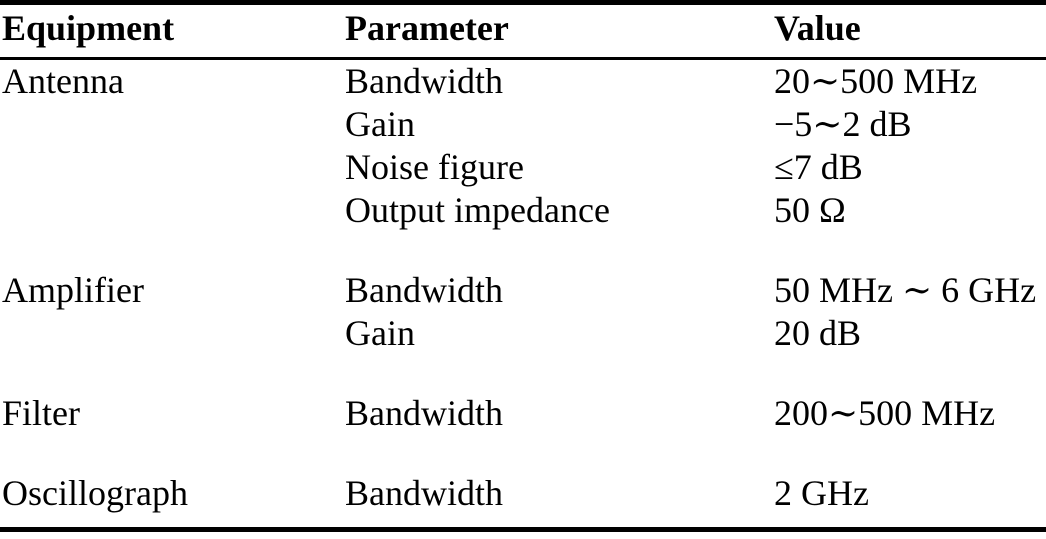 This screenshot has width=1046, height=539. I want to click on value-cell: 50 Ω, so click(810, 210).